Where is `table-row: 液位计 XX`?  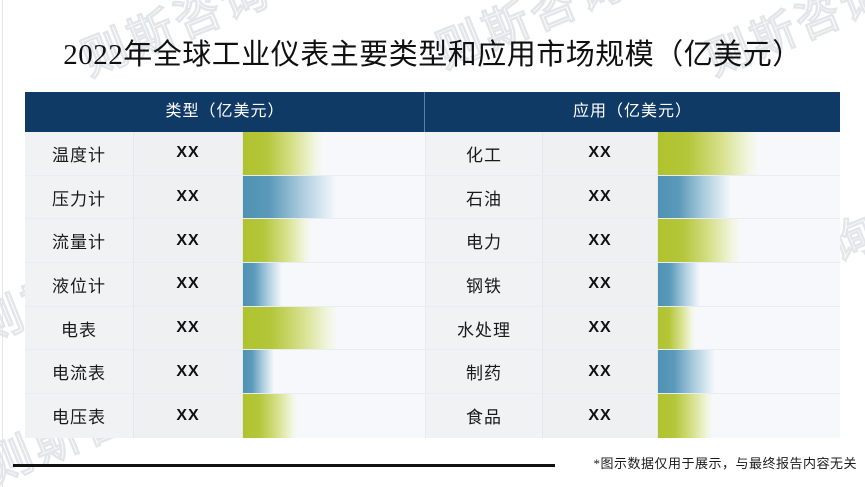 table-row: 液位计 XX is located at coordinates (225, 285).